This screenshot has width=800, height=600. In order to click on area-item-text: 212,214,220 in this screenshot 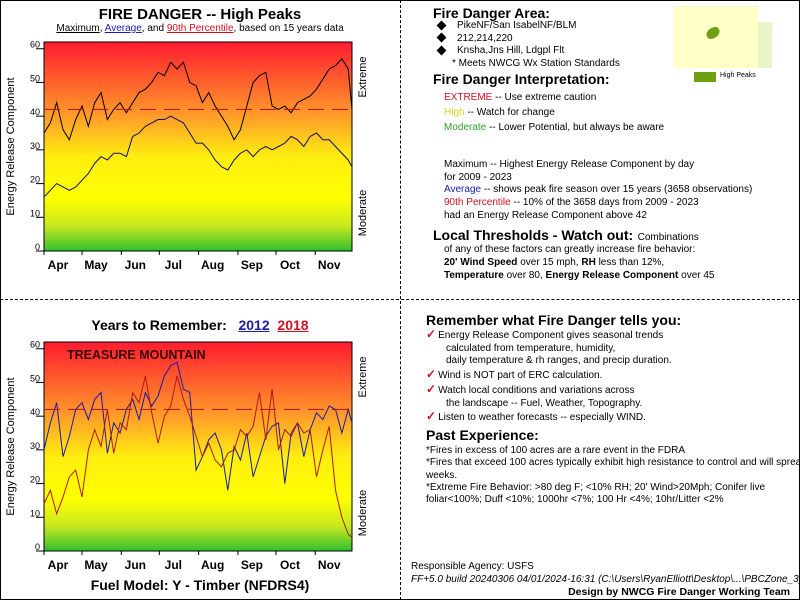, I will do `click(485, 38)`.